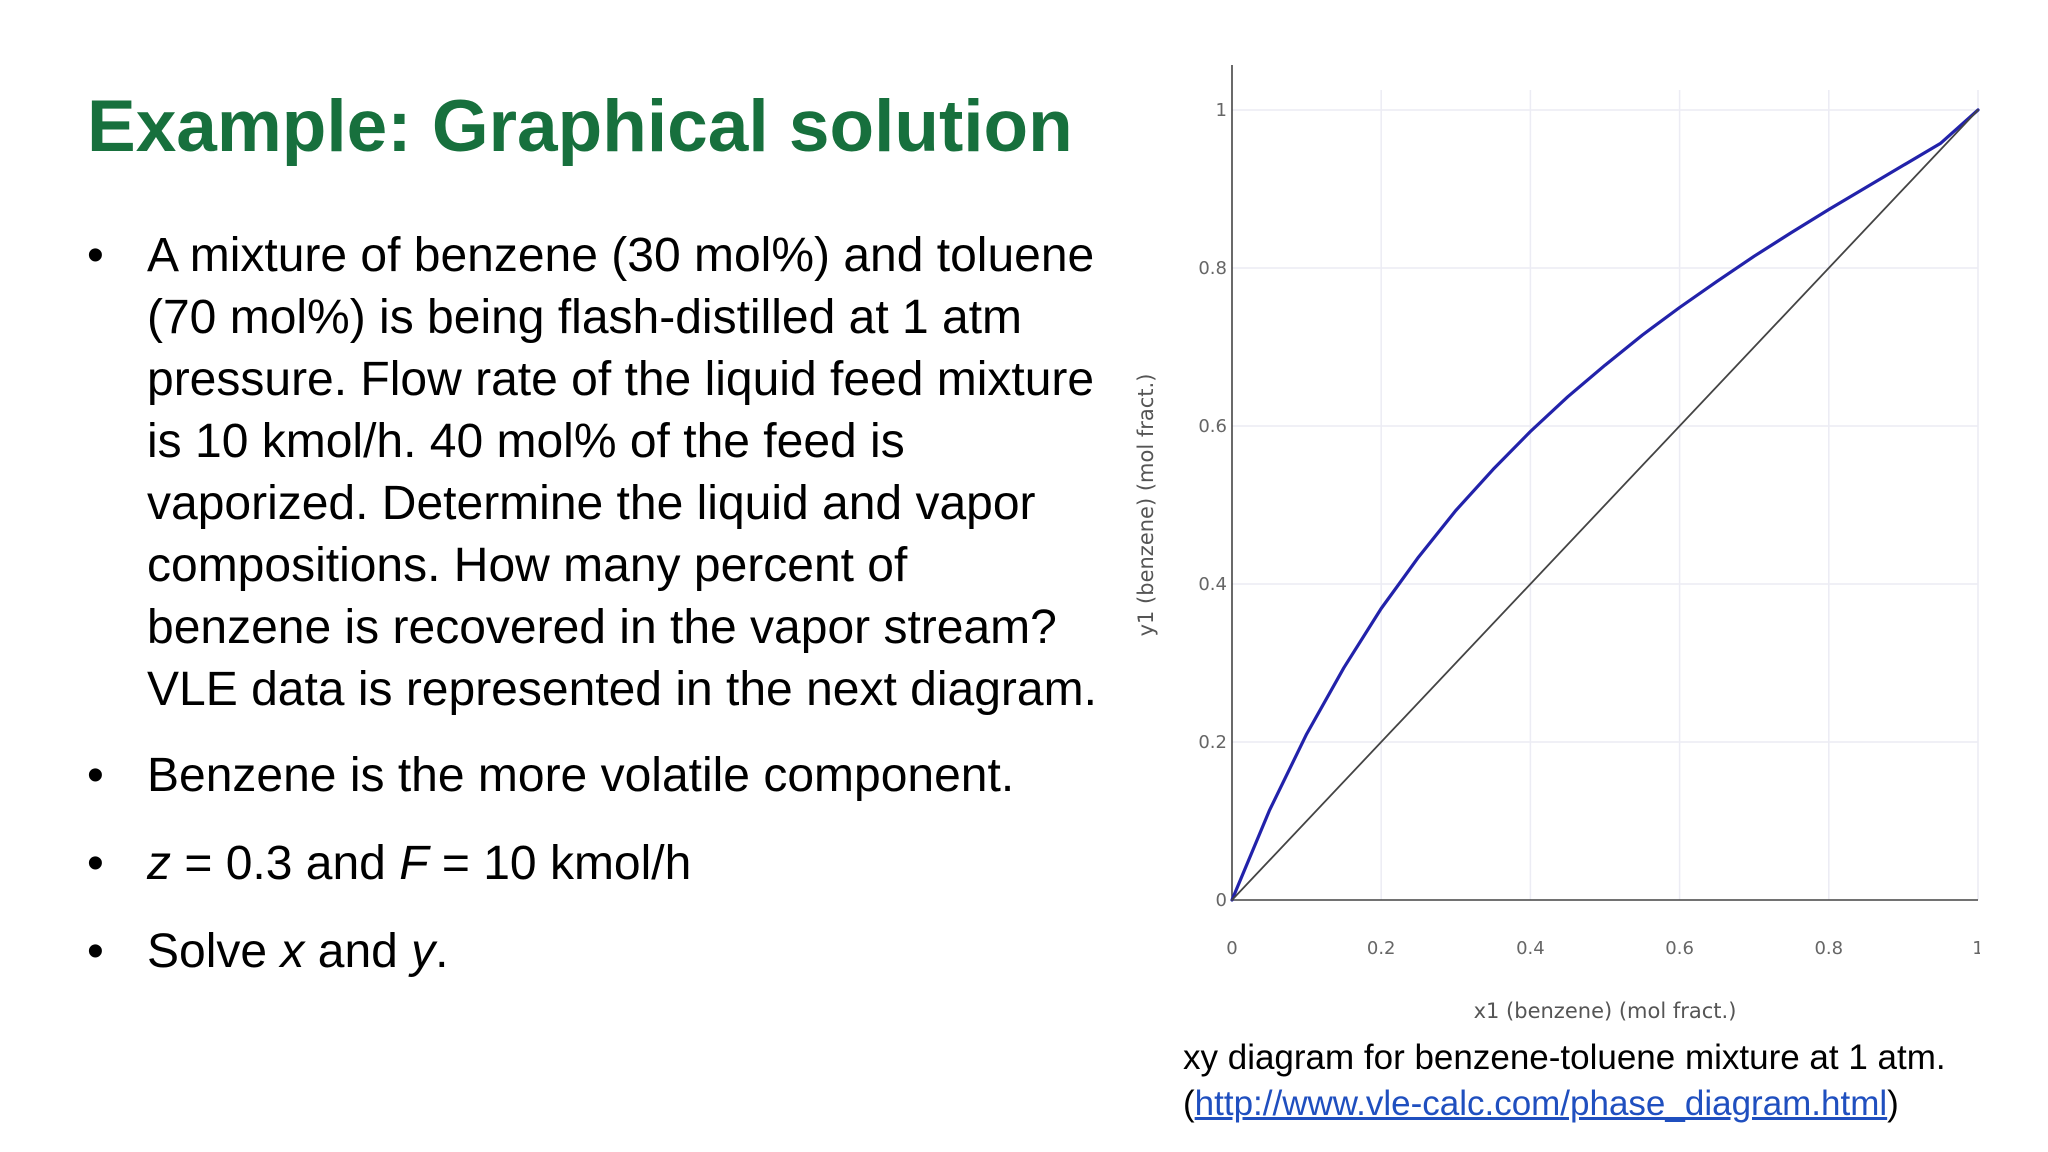 This screenshot has height=1152, width=2048. I want to click on y-tick-label: 0.4, so click(1212, 584).